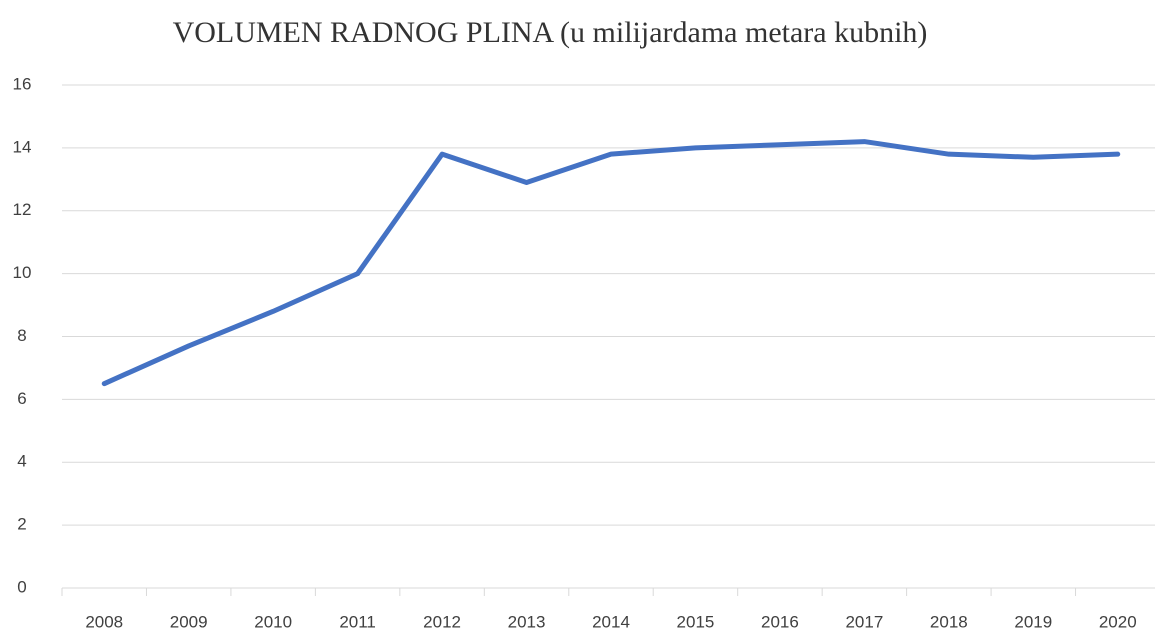 The width and height of the screenshot is (1155, 634). I want to click on x-tick-label: 2019, so click(1033, 621).